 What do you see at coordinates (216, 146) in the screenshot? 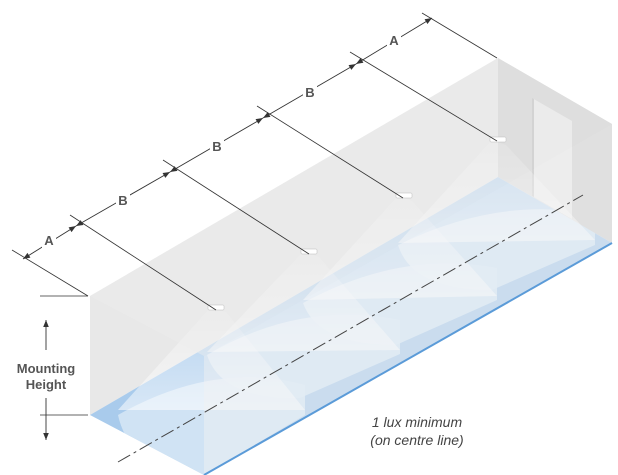
I see `dimension-label-b-2: B` at bounding box center [216, 146].